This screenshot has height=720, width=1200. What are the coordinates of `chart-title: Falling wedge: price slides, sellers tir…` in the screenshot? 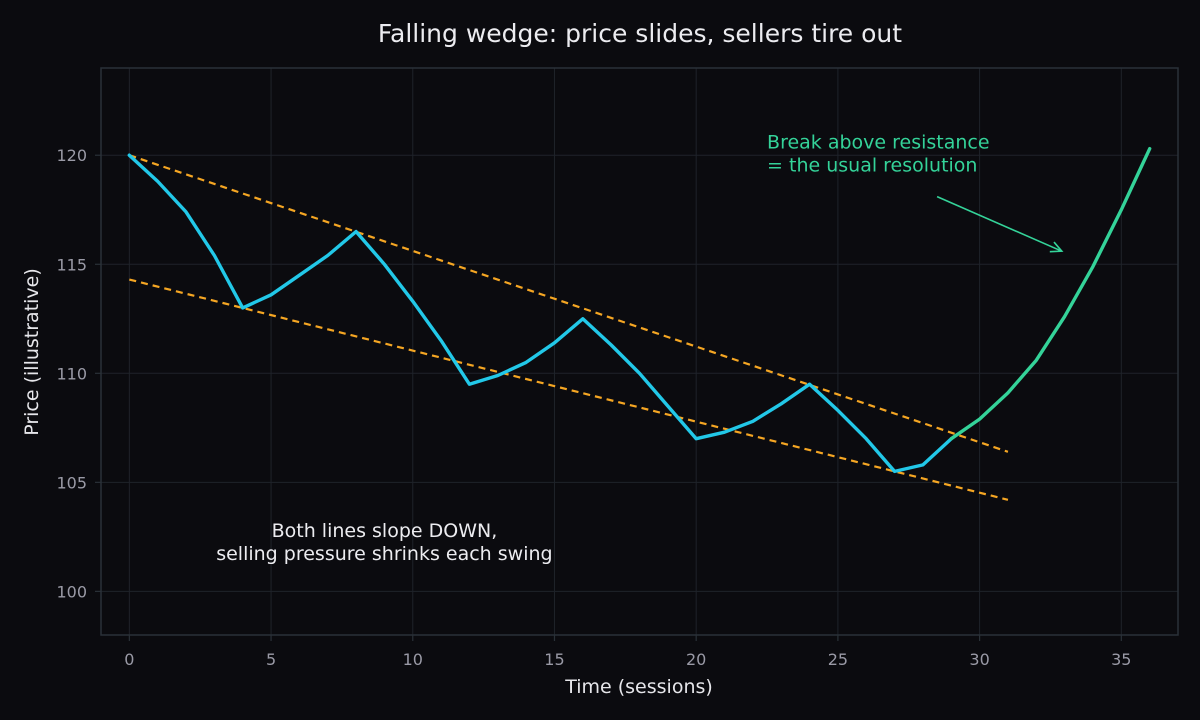 It's located at (640, 33).